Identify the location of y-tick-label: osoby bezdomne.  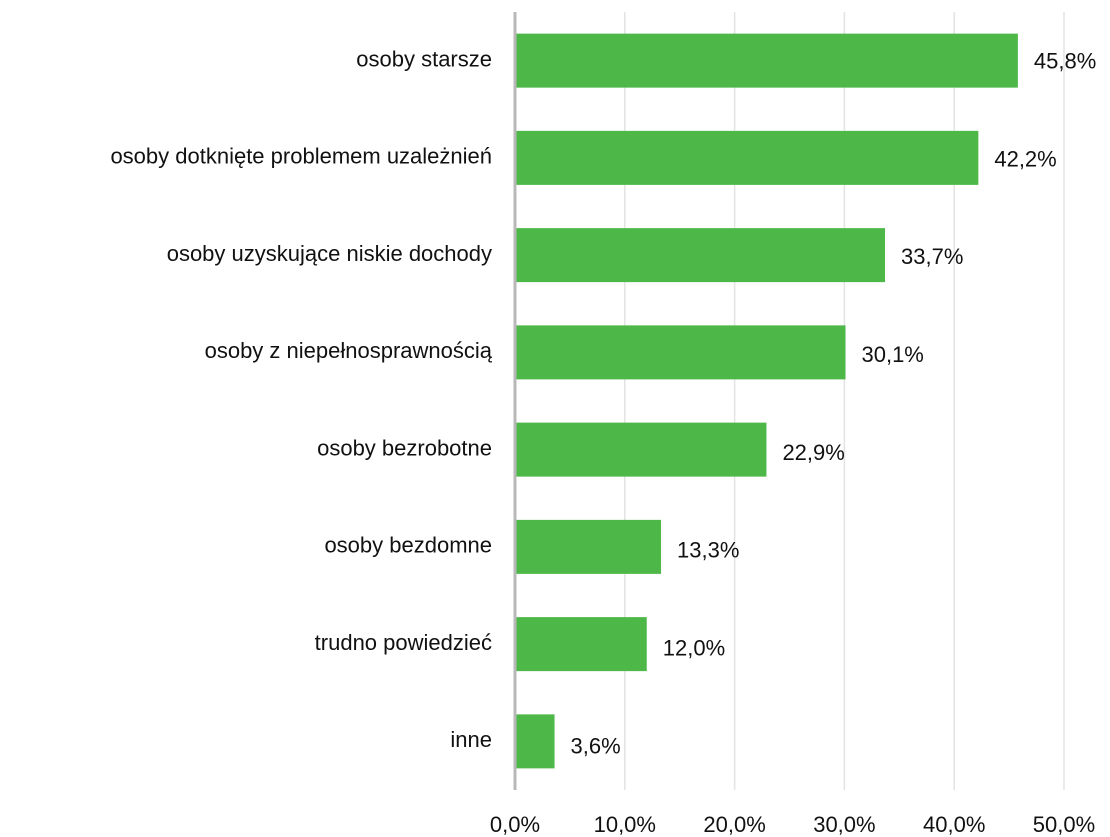
(408, 545).